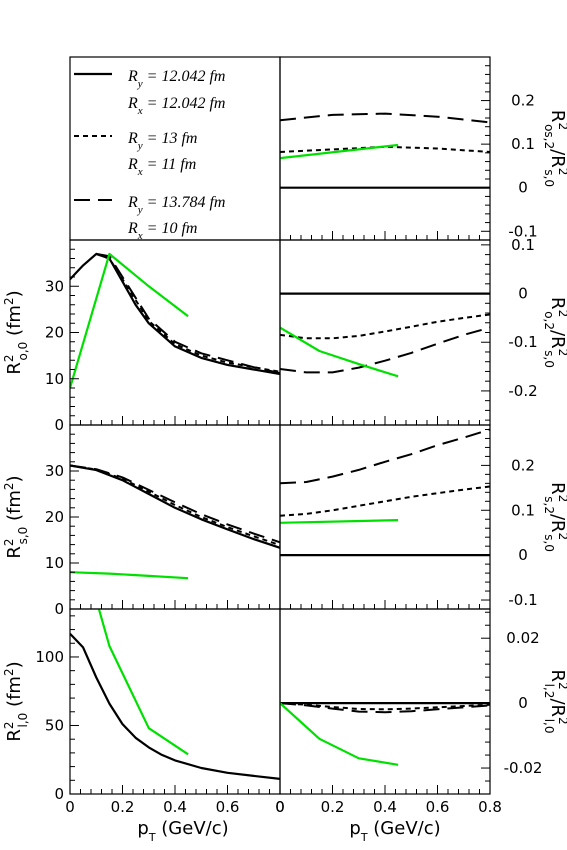 The height and width of the screenshot is (850, 567). What do you see at coordinates (522, 391) in the screenshot?
I see `y-tick-label: -0.2` at bounding box center [522, 391].